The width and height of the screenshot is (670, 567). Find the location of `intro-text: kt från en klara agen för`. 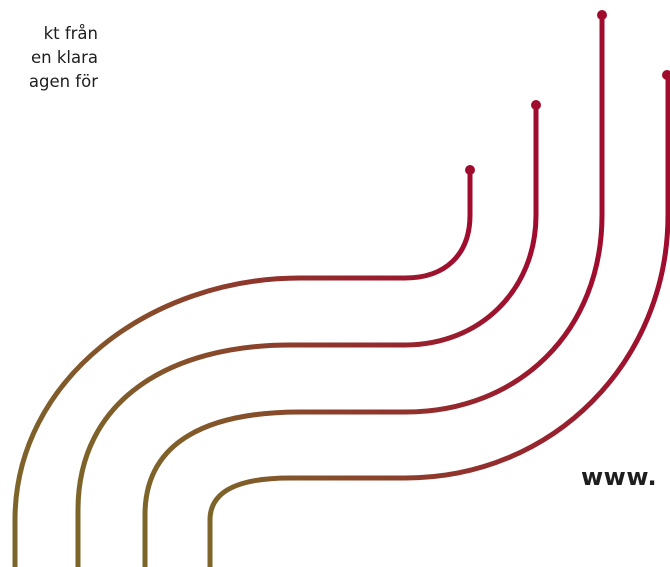

intro-text: kt från en klara agen för is located at coordinates (49, 58).